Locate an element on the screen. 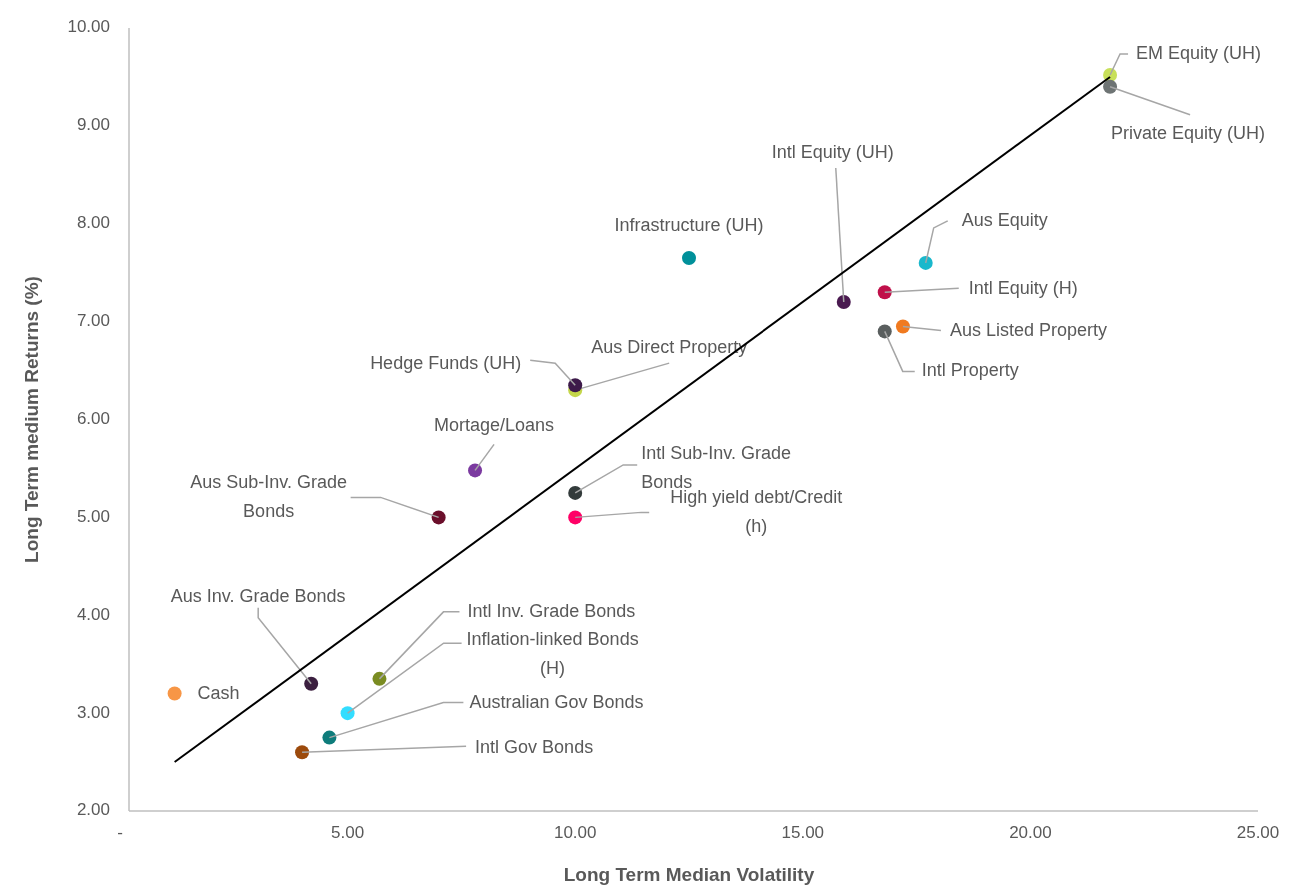  y-tick-label: 6.00 is located at coordinates (93, 418).